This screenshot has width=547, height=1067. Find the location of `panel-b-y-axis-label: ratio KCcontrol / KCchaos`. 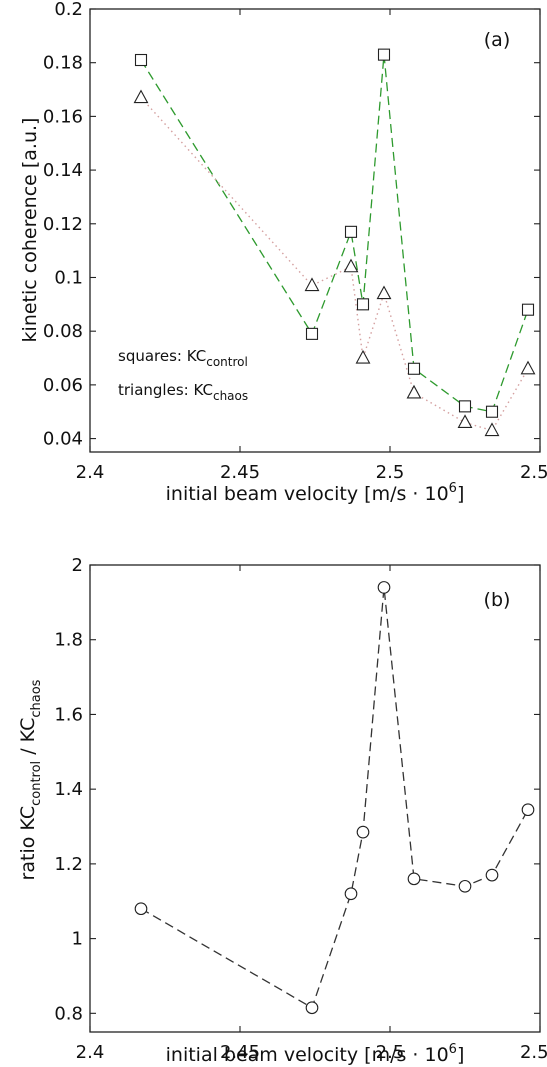

panel-b-y-axis-label: ratio KCcontrol / KCchaos is located at coordinates (30, 779).